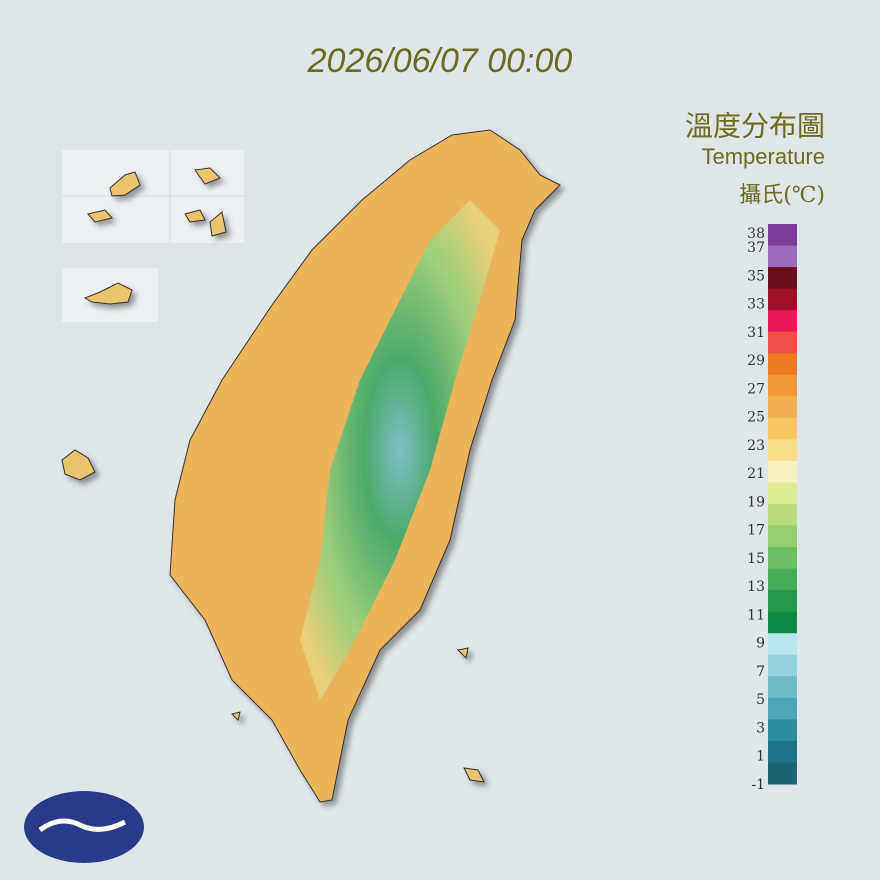 The image size is (880, 880). Describe the element at coordinates (760, 757) in the screenshot. I see `legend-label: 1` at that location.